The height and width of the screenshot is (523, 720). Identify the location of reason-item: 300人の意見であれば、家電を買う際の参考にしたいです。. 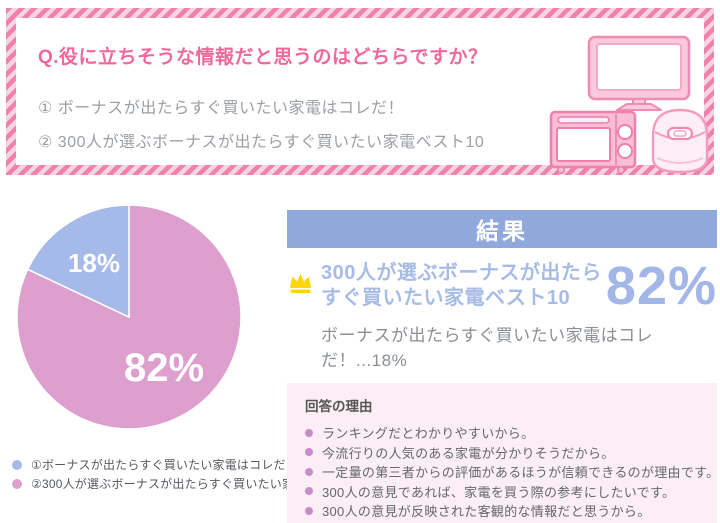
(502, 492).